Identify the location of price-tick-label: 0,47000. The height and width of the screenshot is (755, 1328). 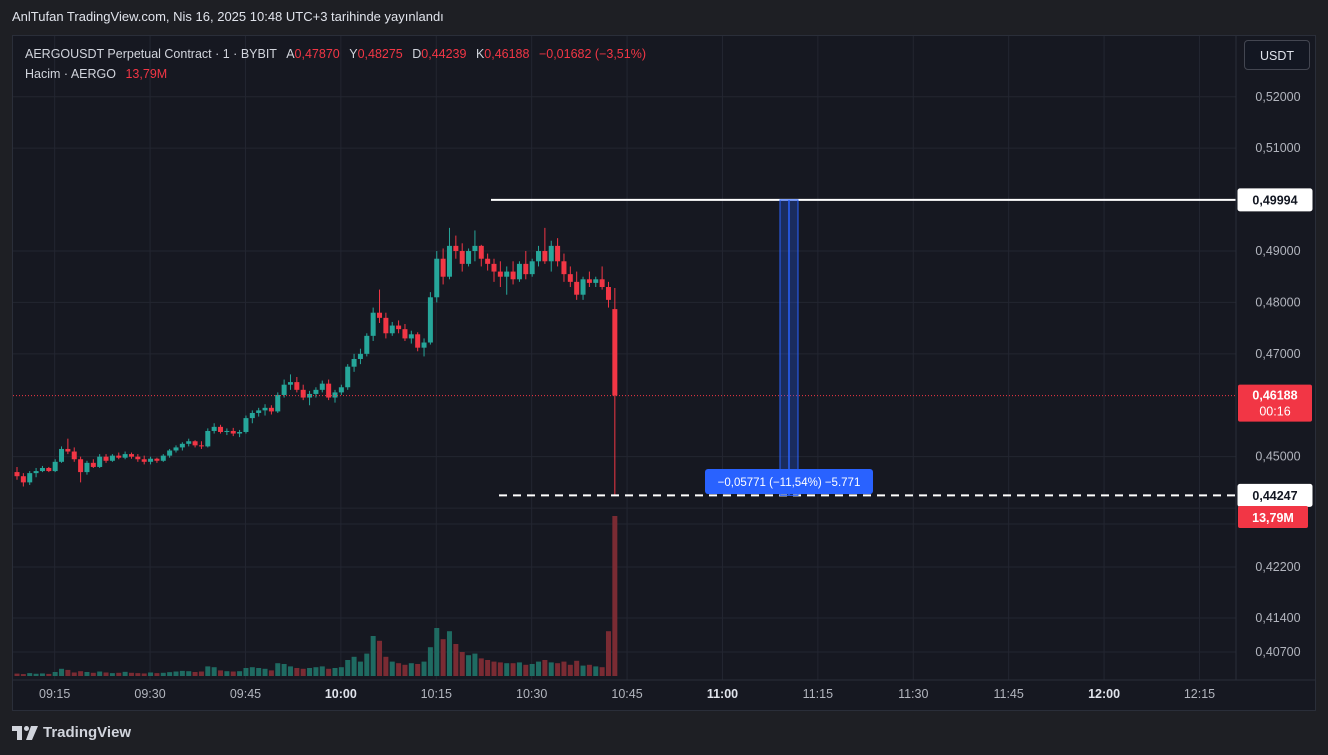
(1277, 354).